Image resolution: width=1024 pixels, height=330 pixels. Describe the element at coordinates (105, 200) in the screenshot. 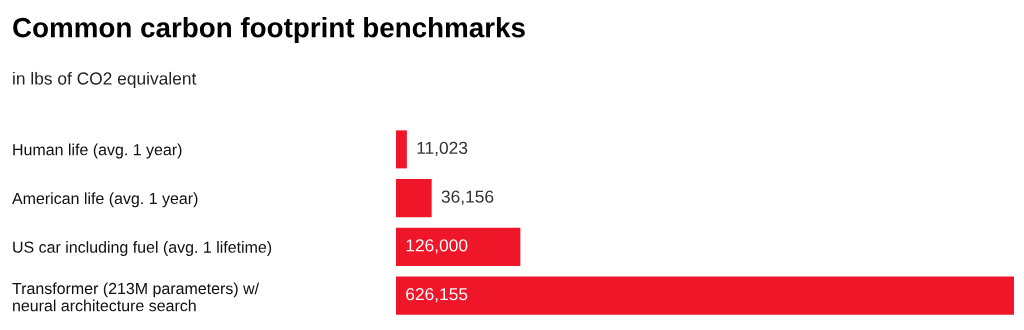

I see `y-tick-label: American life (avg. 1 year)` at that location.